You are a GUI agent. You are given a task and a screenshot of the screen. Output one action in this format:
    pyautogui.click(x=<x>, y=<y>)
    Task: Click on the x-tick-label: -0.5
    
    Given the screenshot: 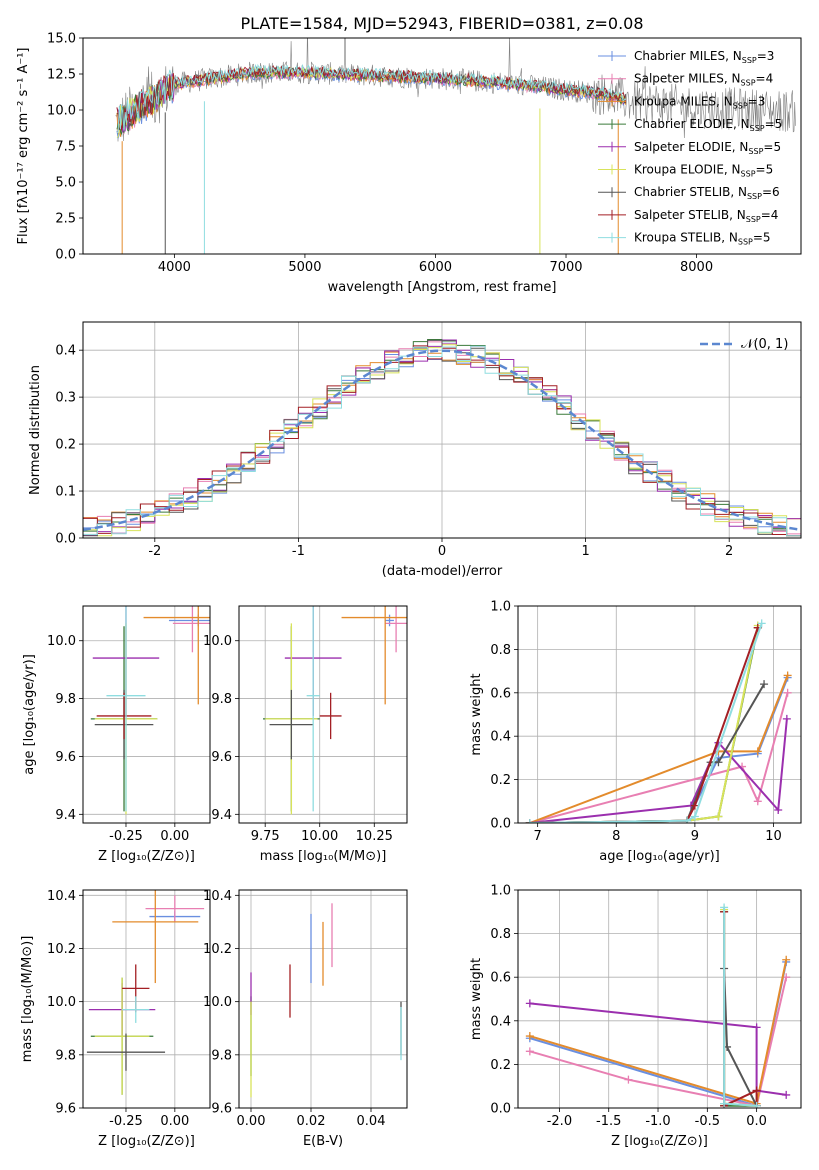 What is the action you would take?
    pyautogui.click(x=707, y=1121)
    